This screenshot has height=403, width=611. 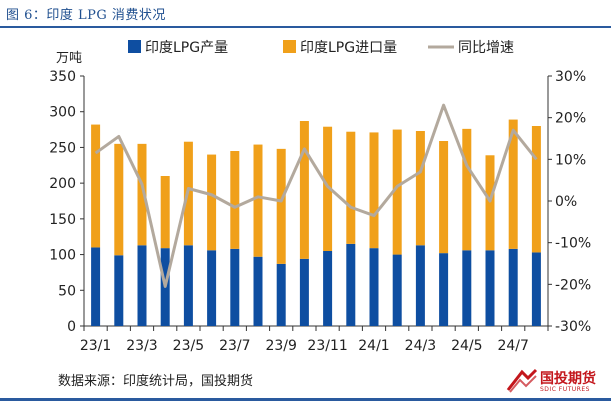 What do you see at coordinates (327, 346) in the screenshot?
I see `x-tick-label: 23/11` at bounding box center [327, 346].